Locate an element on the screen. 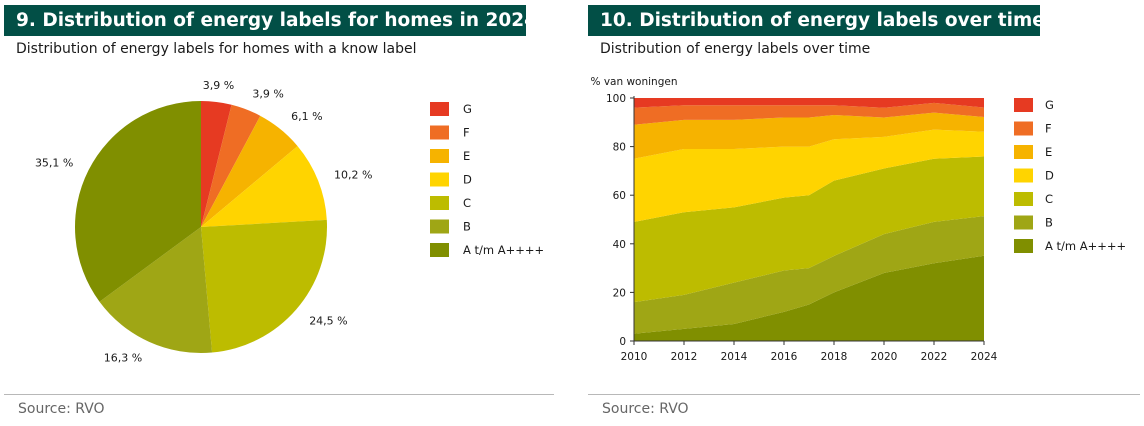 The width and height of the screenshot is (1144, 426). y-tick-label-0: 0 is located at coordinates (622, 342).